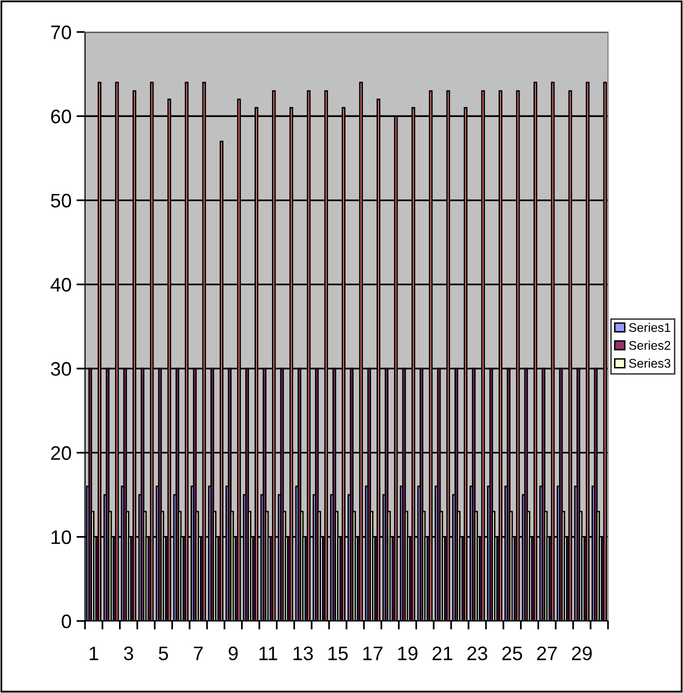  What do you see at coordinates (129, 653) in the screenshot?
I see `x-tick-label: 3` at bounding box center [129, 653].